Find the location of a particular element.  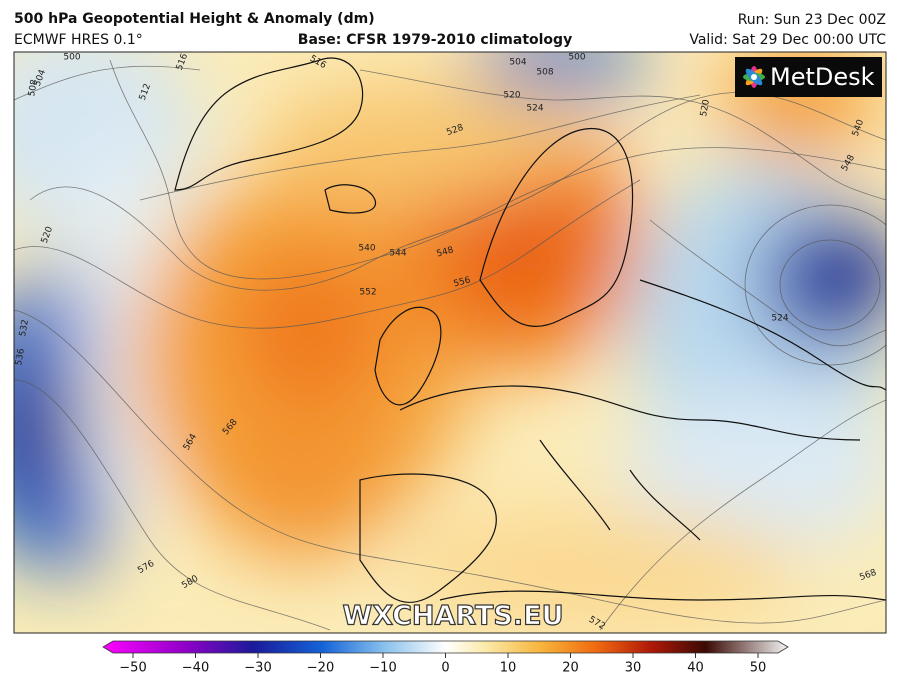

valid: Valid: Sat 29 Dec 00:00 UTC is located at coordinates (787, 40).